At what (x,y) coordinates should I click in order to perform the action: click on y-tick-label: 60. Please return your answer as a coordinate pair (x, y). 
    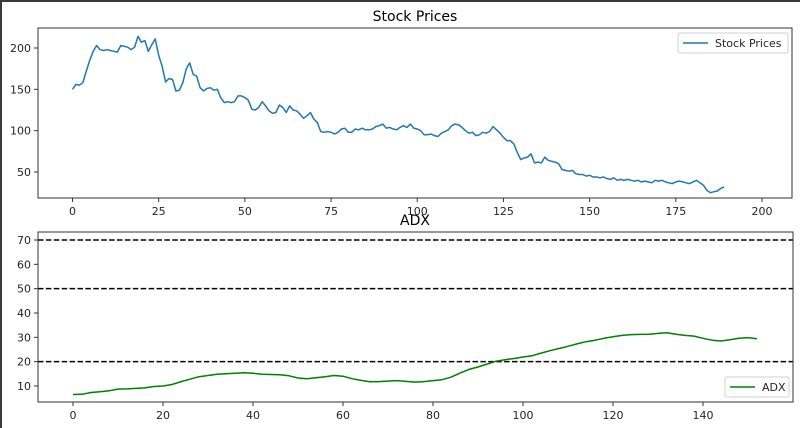
    Looking at the image, I should click on (24, 264).